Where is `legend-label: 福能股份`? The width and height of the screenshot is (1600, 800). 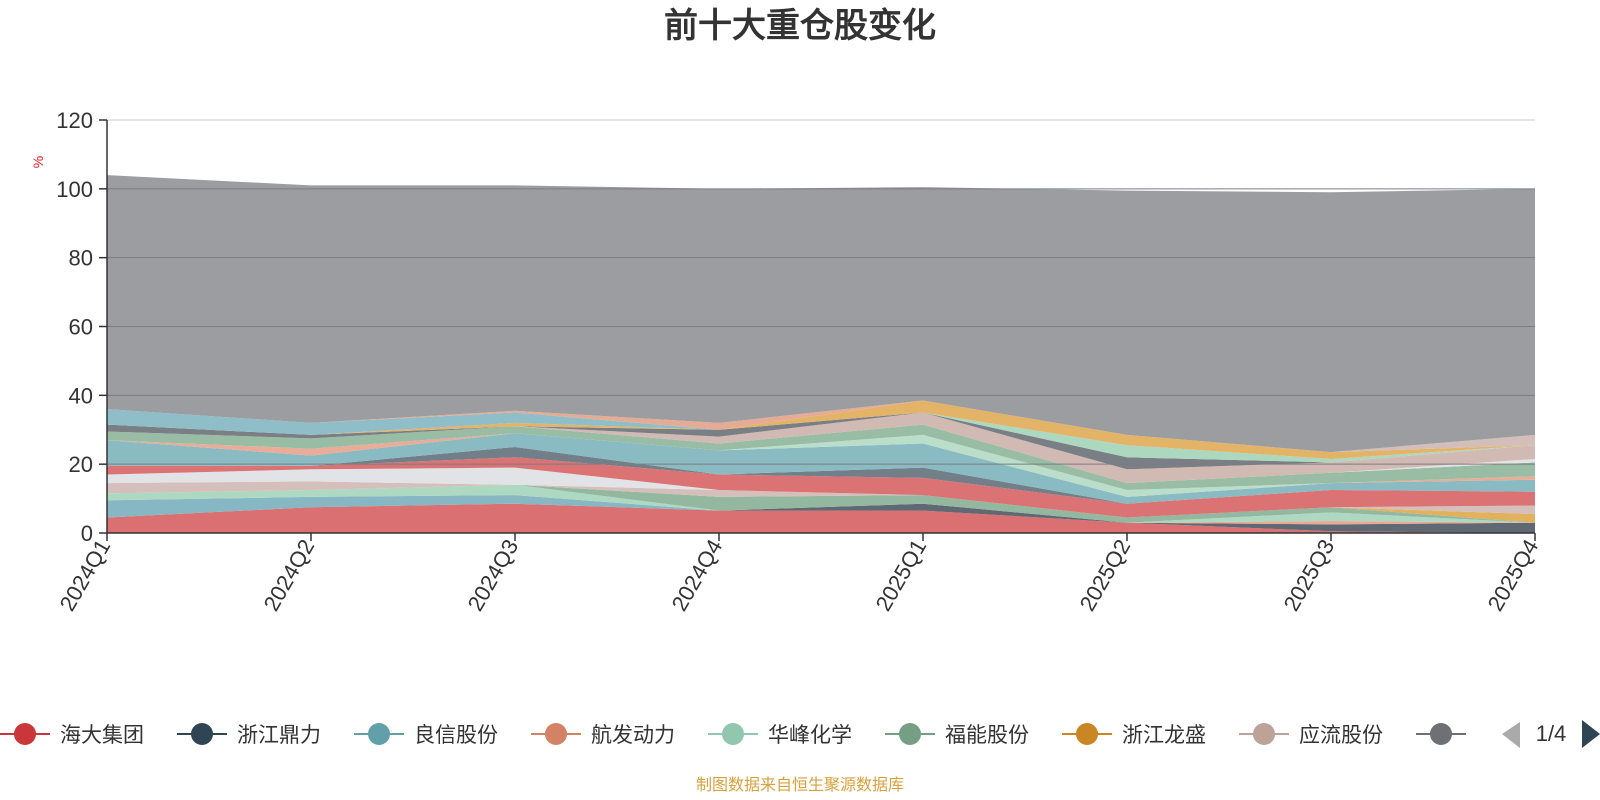
legend-label: 福能股份 is located at coordinates (987, 735).